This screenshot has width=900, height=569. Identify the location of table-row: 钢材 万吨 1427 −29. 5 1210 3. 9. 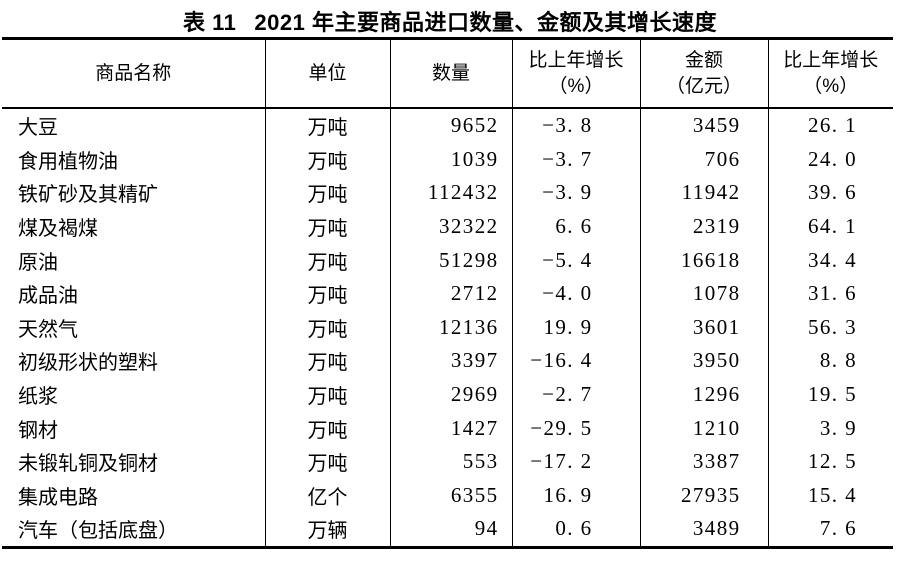
(447, 428).